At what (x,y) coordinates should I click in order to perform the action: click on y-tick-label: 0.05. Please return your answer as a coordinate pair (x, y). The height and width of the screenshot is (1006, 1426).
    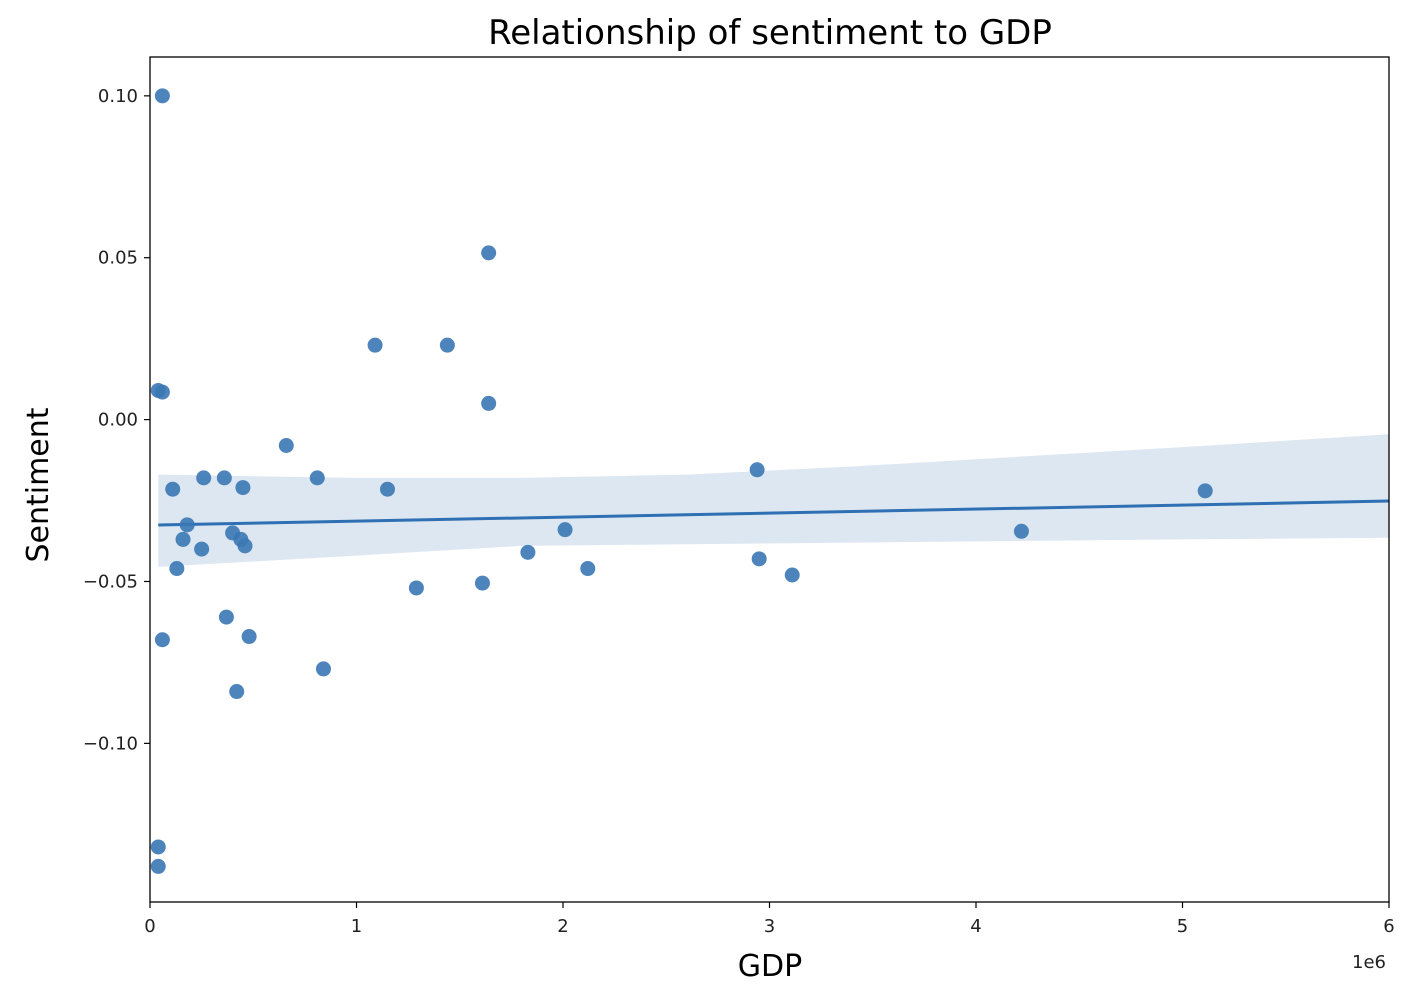
    Looking at the image, I should click on (118, 258).